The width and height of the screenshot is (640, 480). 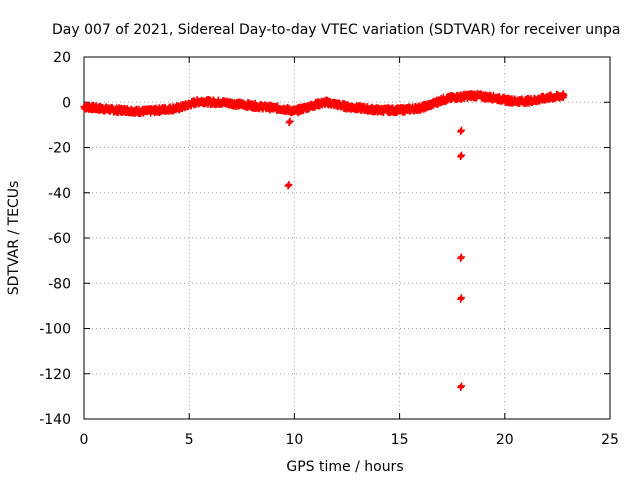 What do you see at coordinates (55, 375) in the screenshot?
I see `y-tick-label: -120` at bounding box center [55, 375].